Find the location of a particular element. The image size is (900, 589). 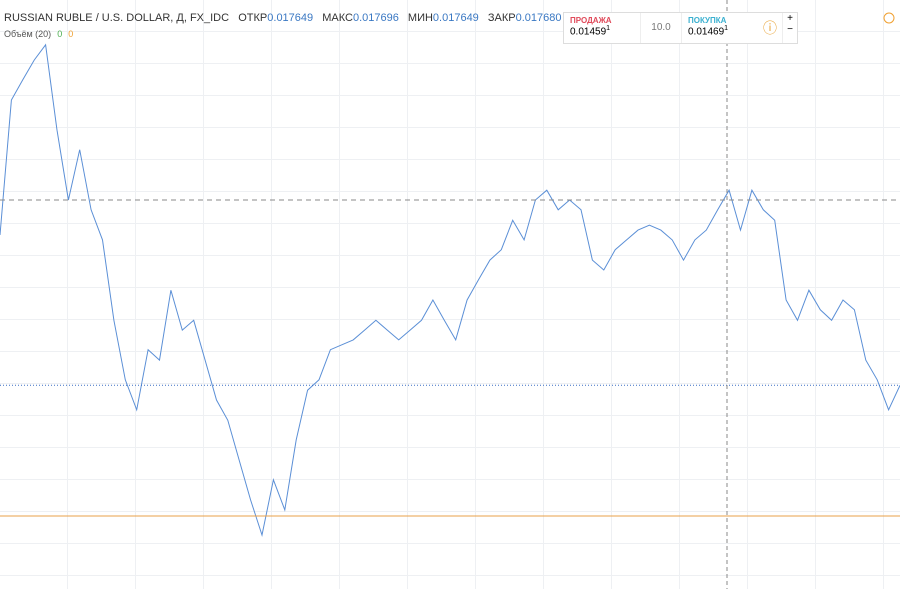

sell-price: 0.01459 is located at coordinates (588, 32).